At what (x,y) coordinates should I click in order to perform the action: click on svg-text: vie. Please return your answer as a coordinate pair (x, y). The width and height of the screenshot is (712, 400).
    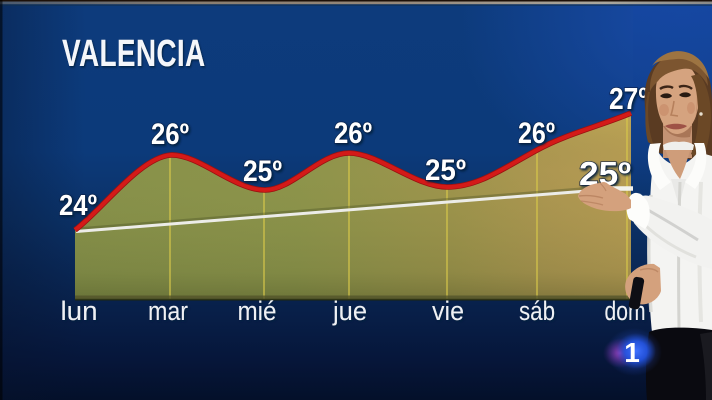
    Looking at the image, I should click on (448, 311).